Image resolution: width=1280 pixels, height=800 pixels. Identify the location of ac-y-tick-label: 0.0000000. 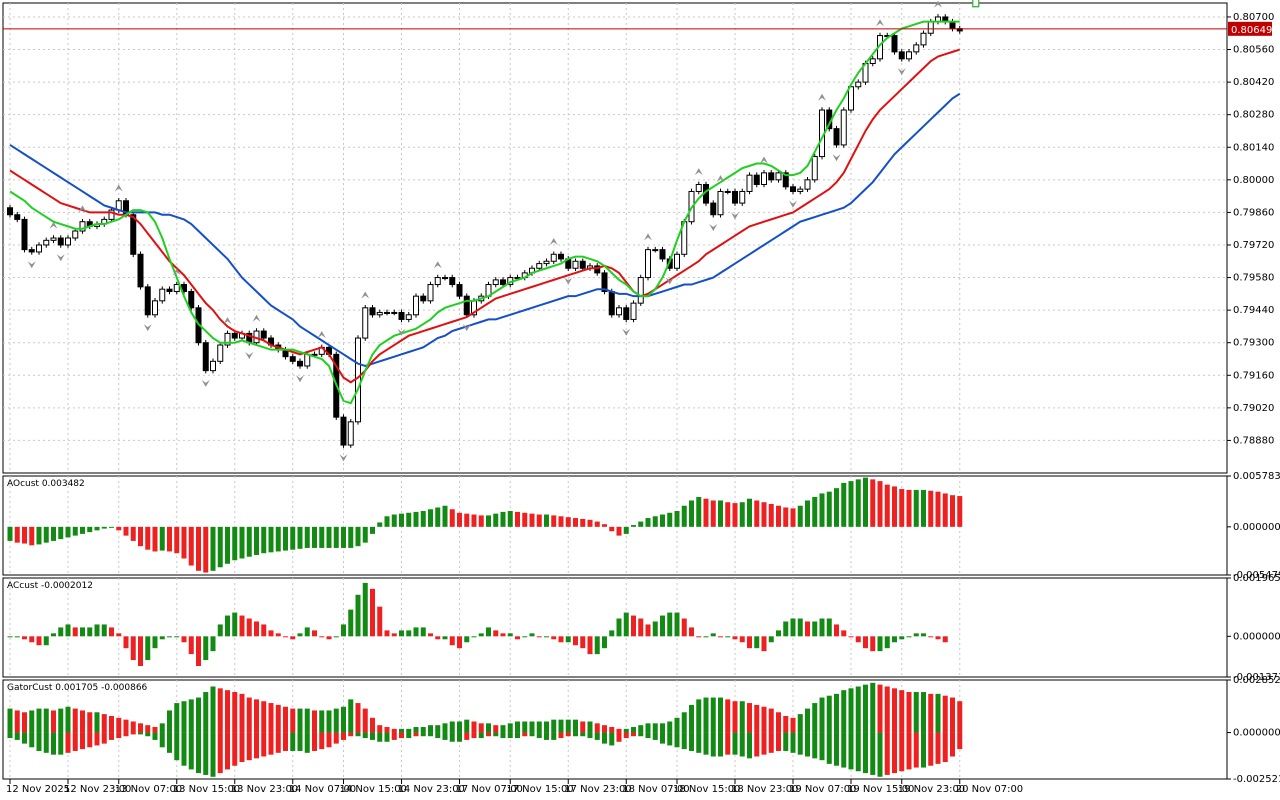
(1256, 636).